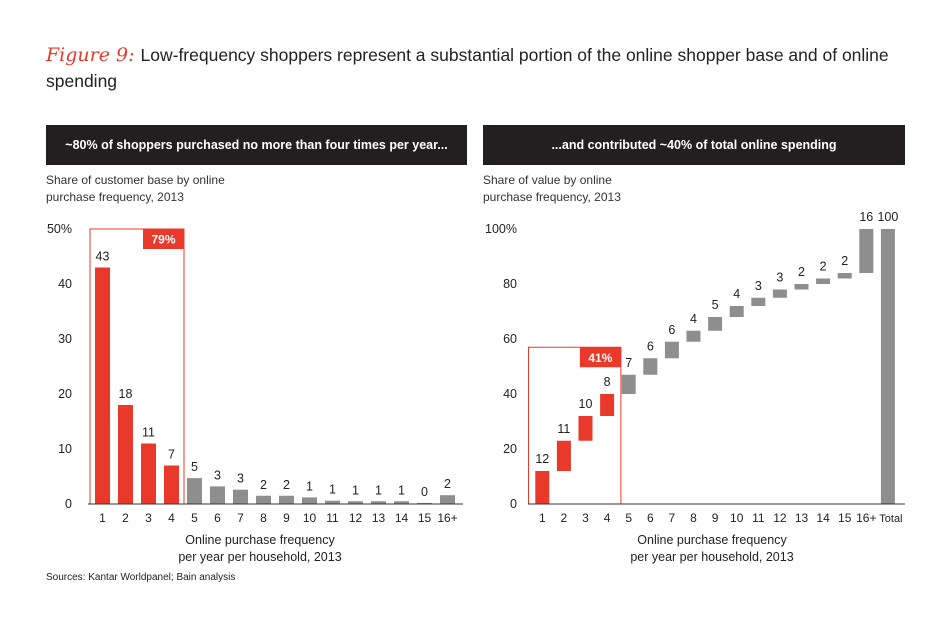 Image resolution: width=950 pixels, height=623 pixels. Describe the element at coordinates (65, 449) in the screenshot. I see `y-tick-1: 10` at that location.